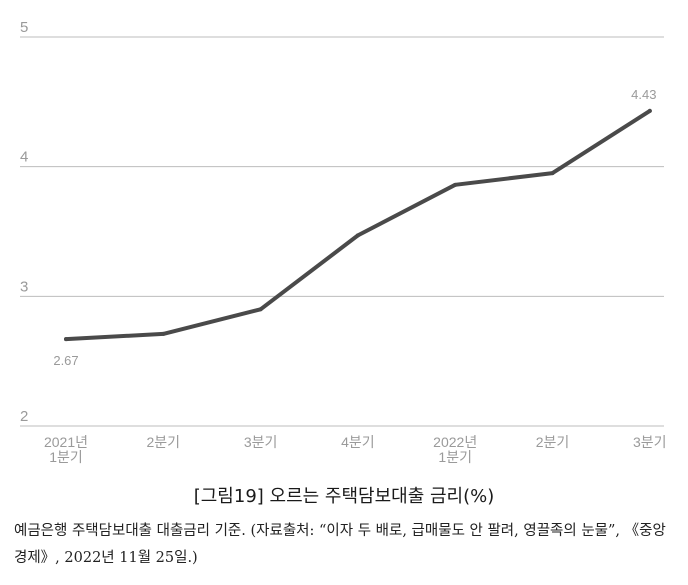 This screenshot has height=585, width=688. Describe the element at coordinates (344, 496) in the screenshot. I see `figure-caption: [그림19] 오르는 주택담보대출 금리(%)` at that location.